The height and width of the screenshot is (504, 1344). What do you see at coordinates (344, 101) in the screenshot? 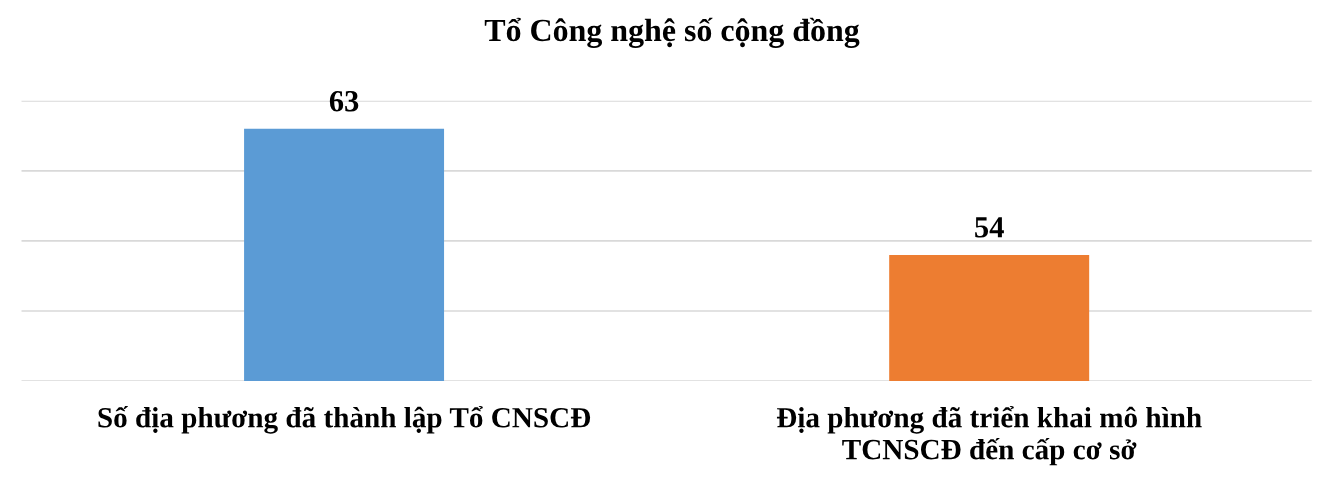
I see `data-label: 63` at bounding box center [344, 101].